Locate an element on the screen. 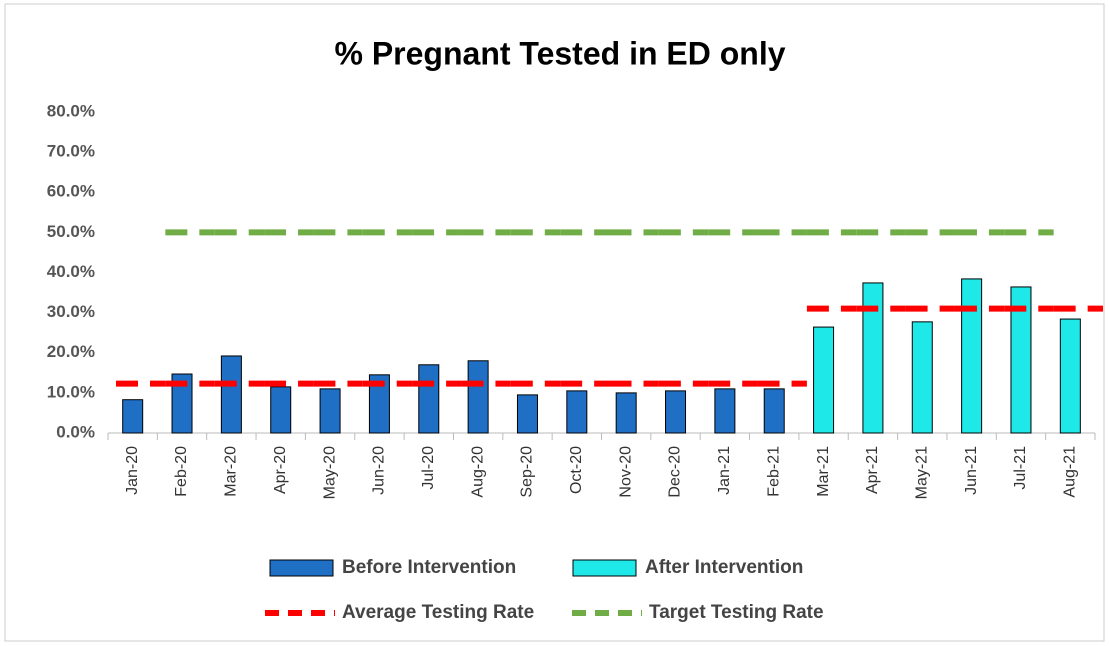 This screenshot has width=1109, height=646. x-tick-label: Feb-20 is located at coordinates (181, 471).